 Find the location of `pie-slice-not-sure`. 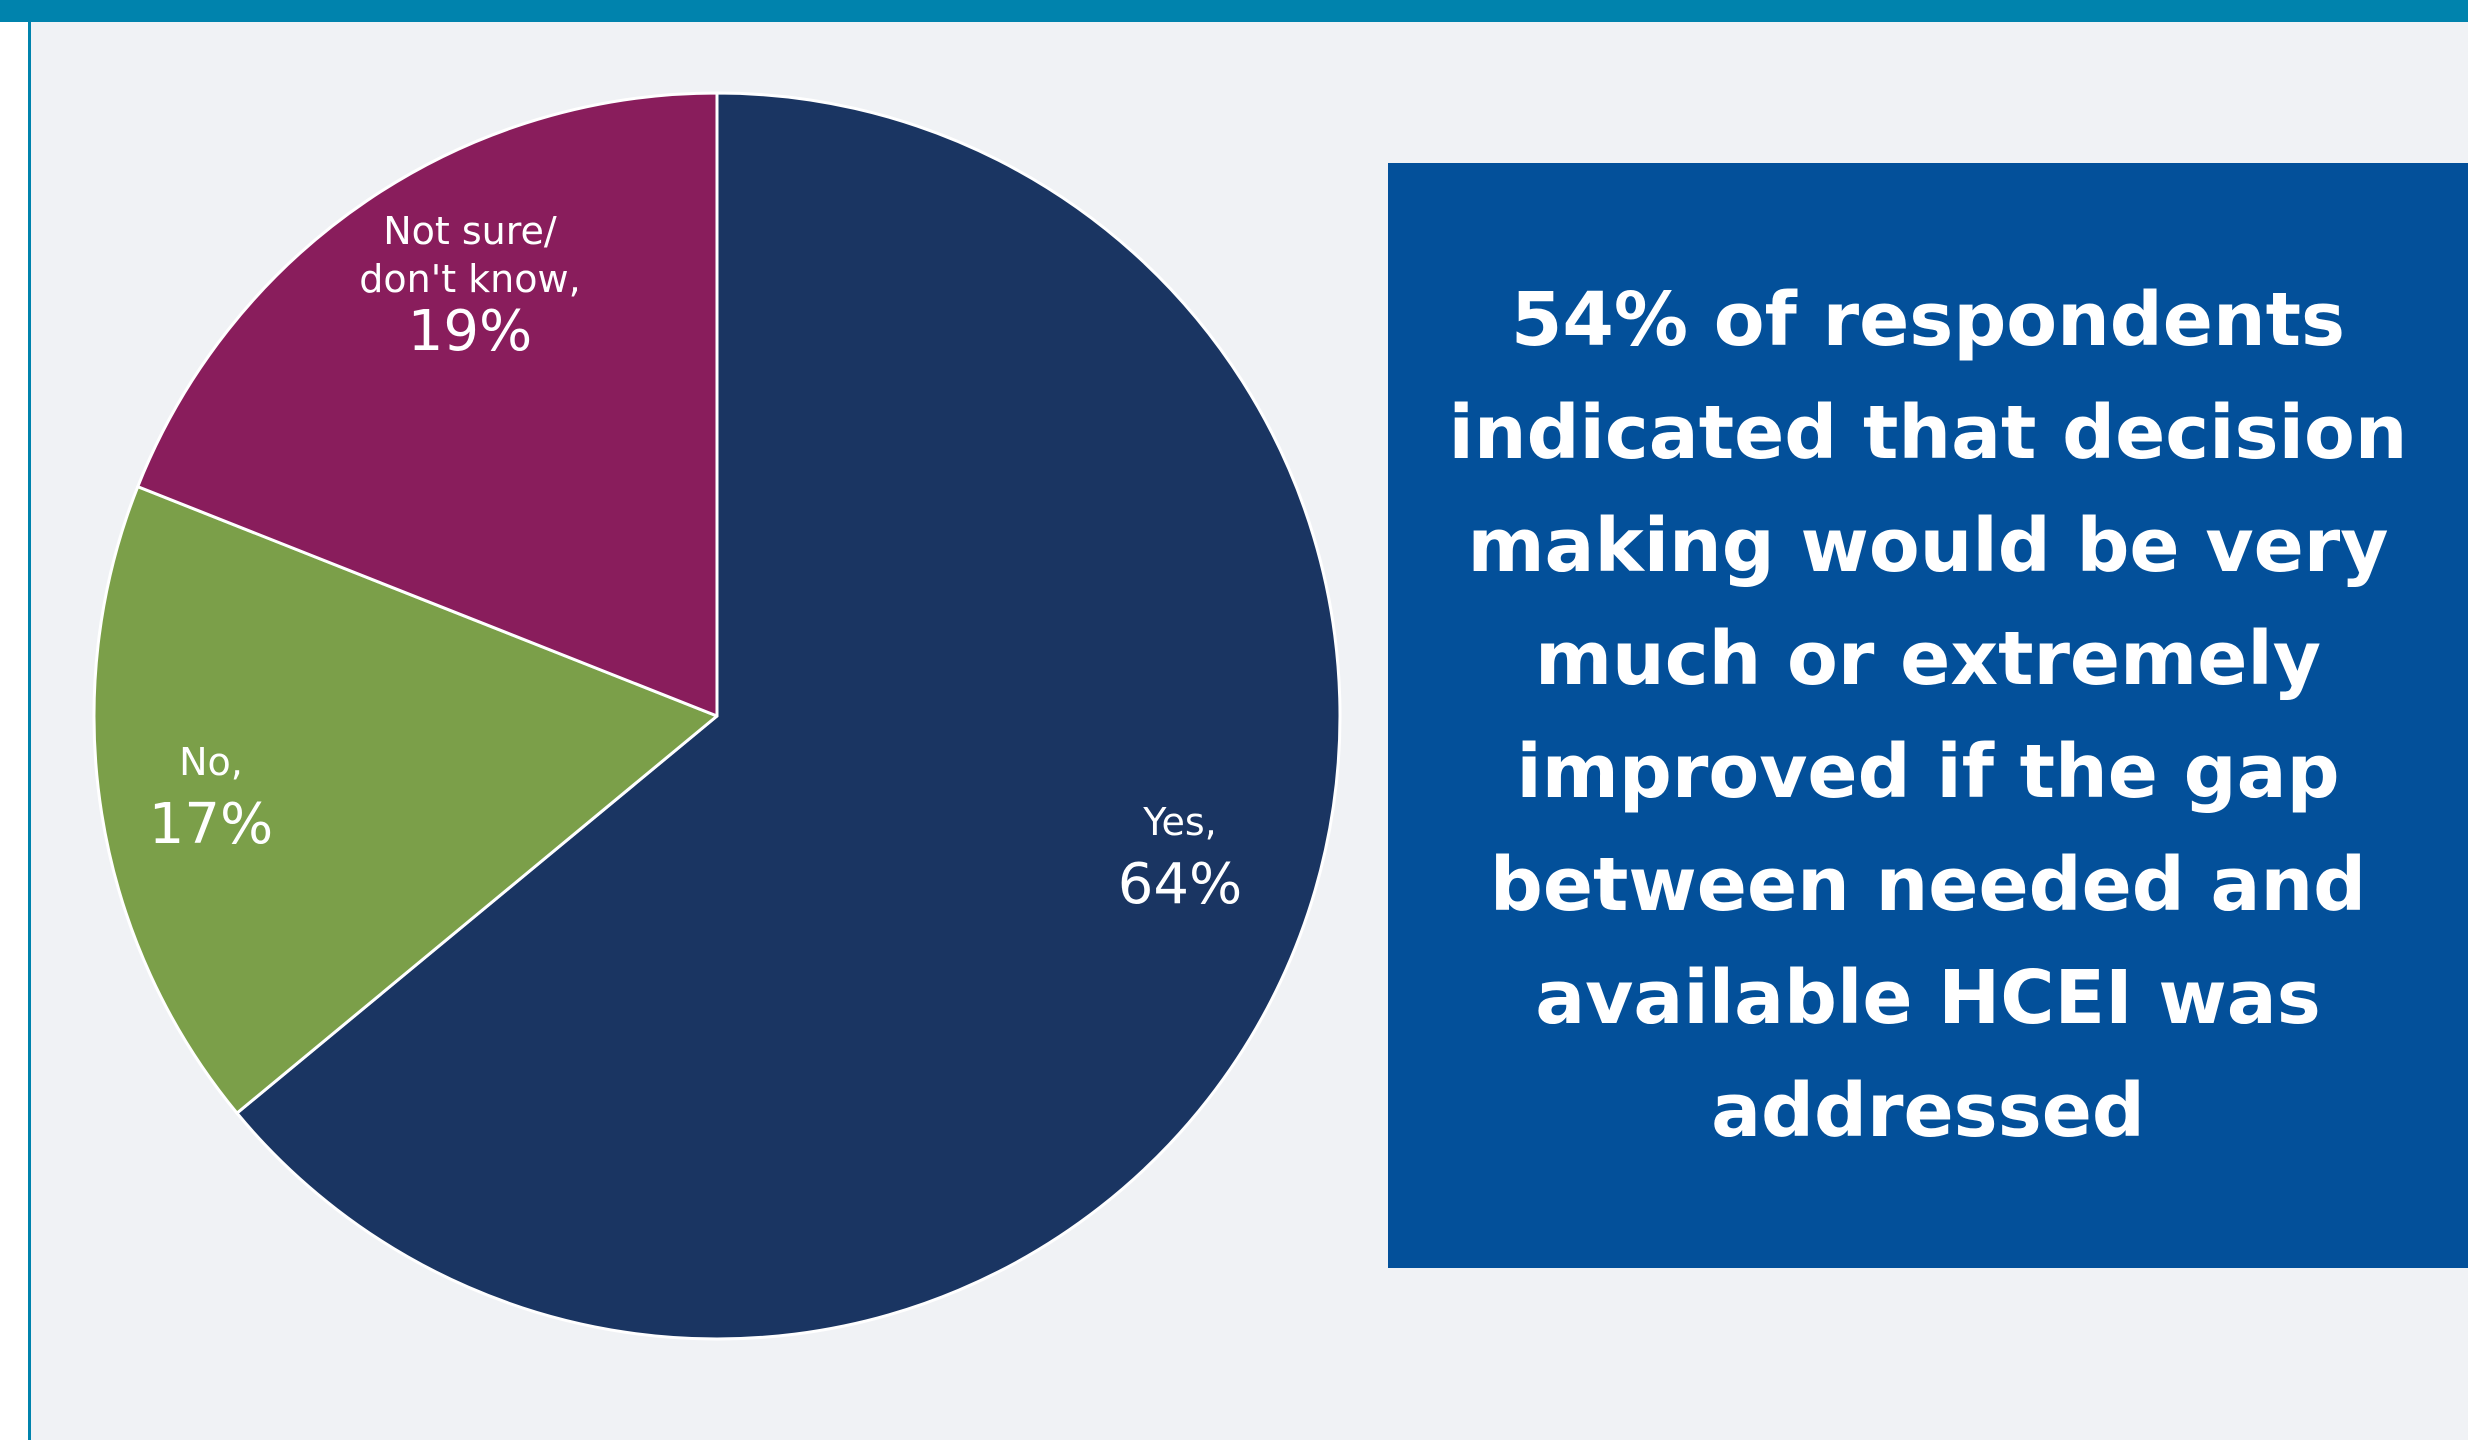

pie-slice-not-sure is located at coordinates (427, 404).